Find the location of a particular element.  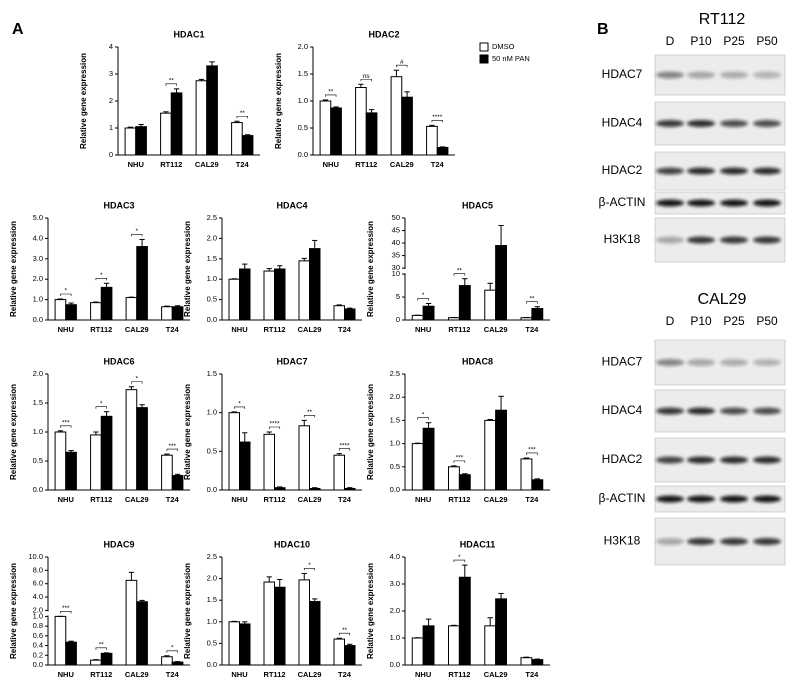

y-tick-label: 30 is located at coordinates (396, 267).